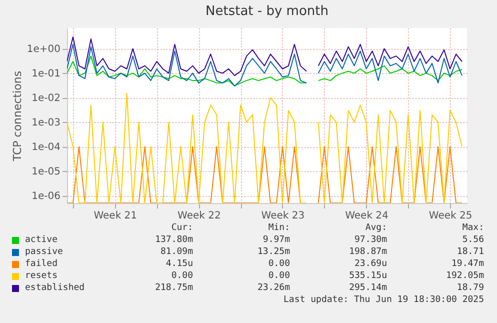 The image size is (497, 323). What do you see at coordinates (176, 252) in the screenshot?
I see `text: 81.09m` at bounding box center [176, 252].